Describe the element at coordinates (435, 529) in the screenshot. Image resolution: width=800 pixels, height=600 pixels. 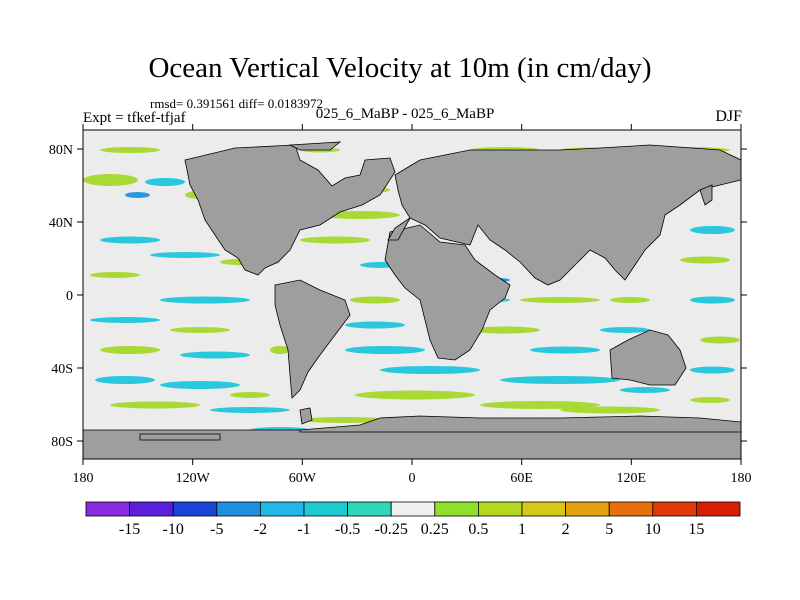
I see `colorbar-label: 0.25` at that location.